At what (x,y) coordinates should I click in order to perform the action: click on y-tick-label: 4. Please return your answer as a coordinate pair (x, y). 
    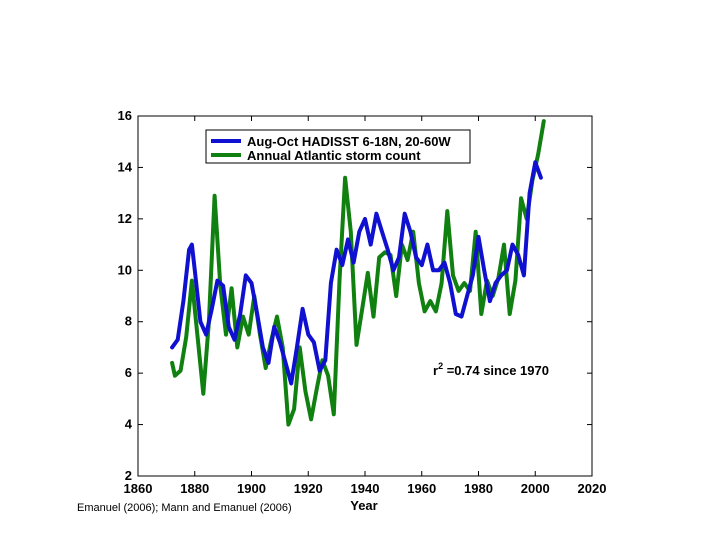
    Looking at the image, I should click on (129, 424).